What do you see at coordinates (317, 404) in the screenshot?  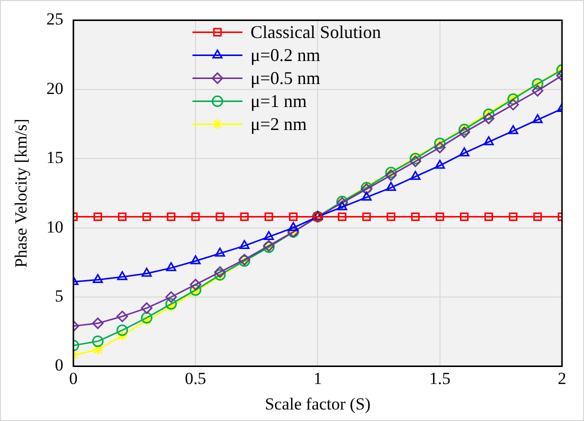 I see `x-axis-title: Scale factor (S)` at bounding box center [317, 404].